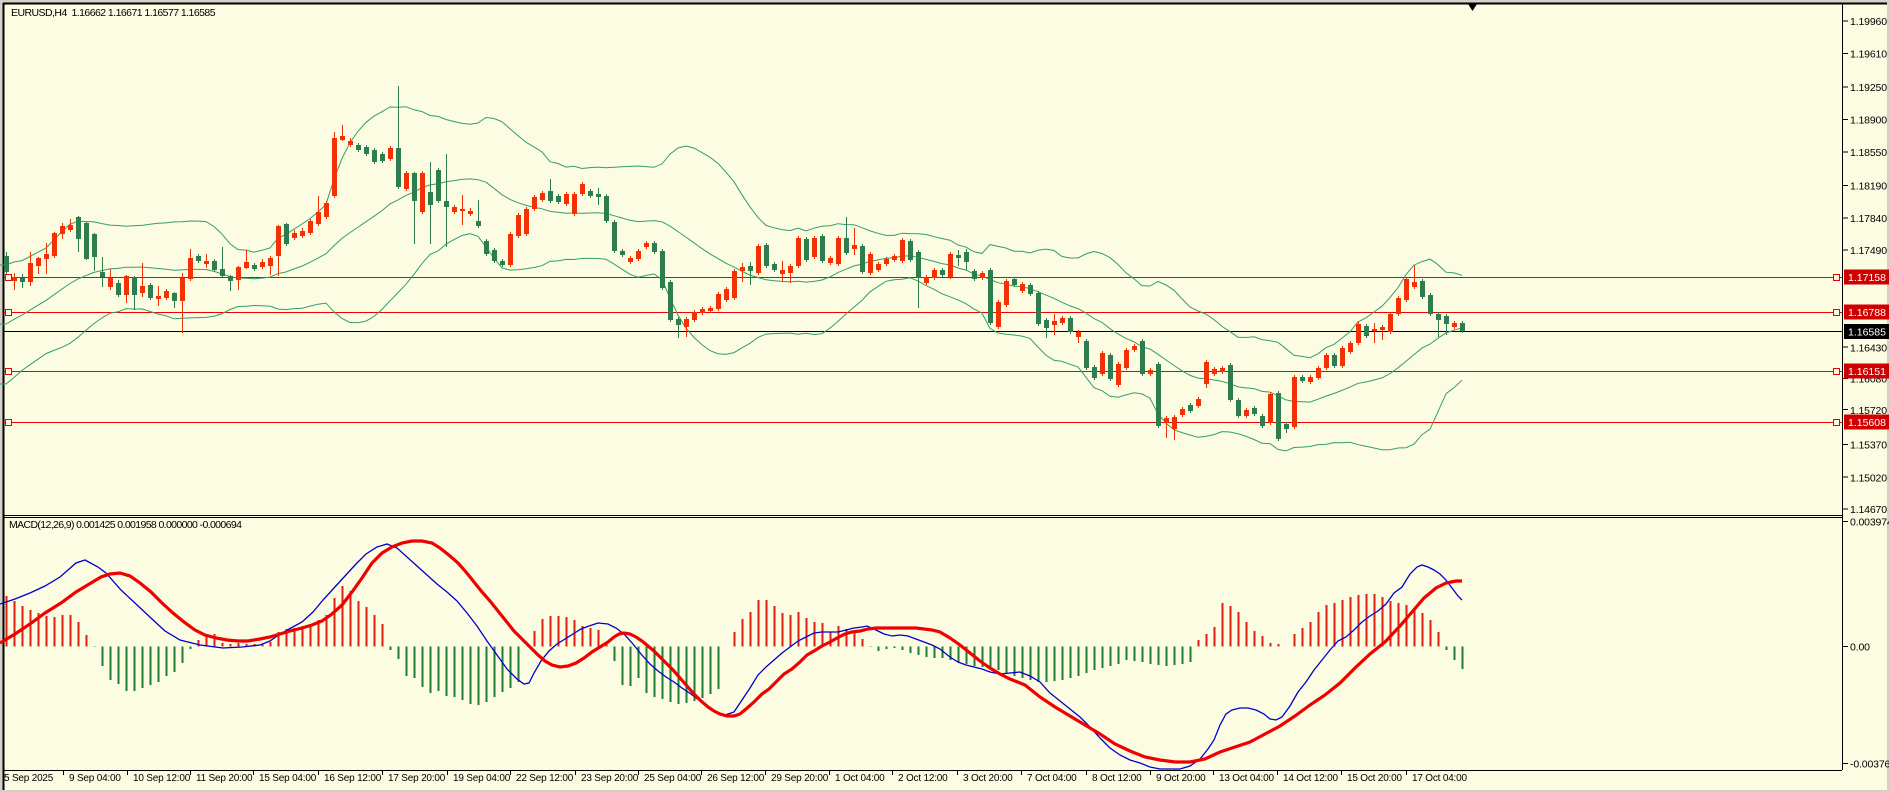 The image size is (1889, 792). I want to click on svg-text: 9 Sep 04:00, so click(95, 778).